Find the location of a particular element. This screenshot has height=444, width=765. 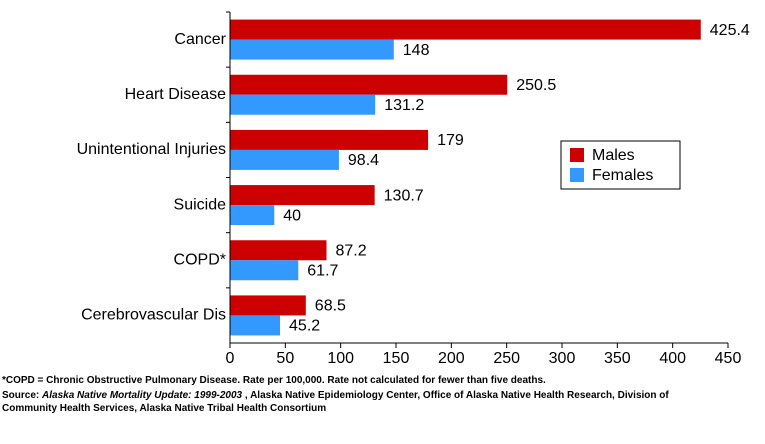

x-tick-label: 200 is located at coordinates (451, 358).